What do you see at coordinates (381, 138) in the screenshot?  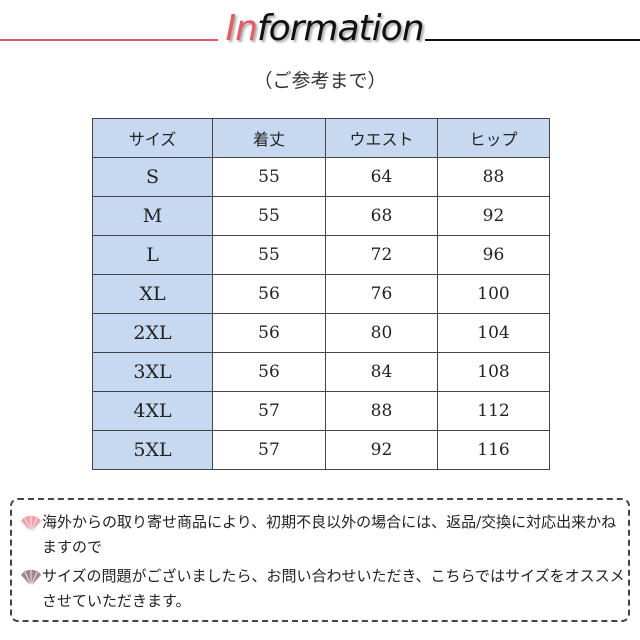 I see `column-header: ウエスト` at bounding box center [381, 138].